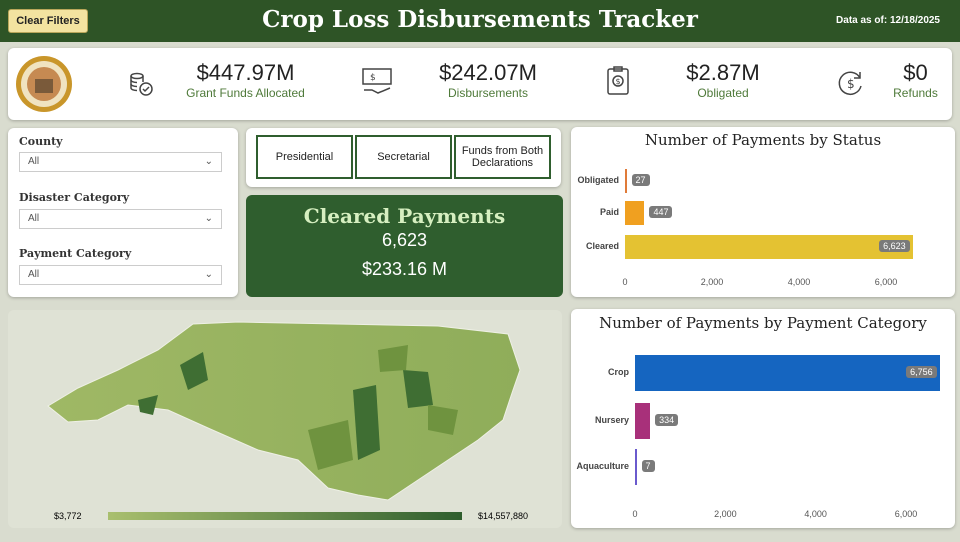 The height and width of the screenshot is (542, 960). What do you see at coordinates (404, 240) in the screenshot?
I see `cleared-count: 6,623` at bounding box center [404, 240].